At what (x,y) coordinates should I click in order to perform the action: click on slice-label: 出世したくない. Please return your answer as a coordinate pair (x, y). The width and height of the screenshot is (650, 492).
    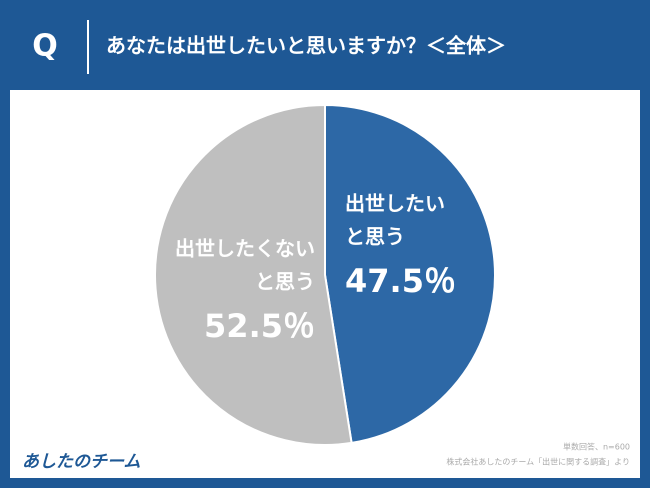
    Looking at the image, I should click on (245, 249).